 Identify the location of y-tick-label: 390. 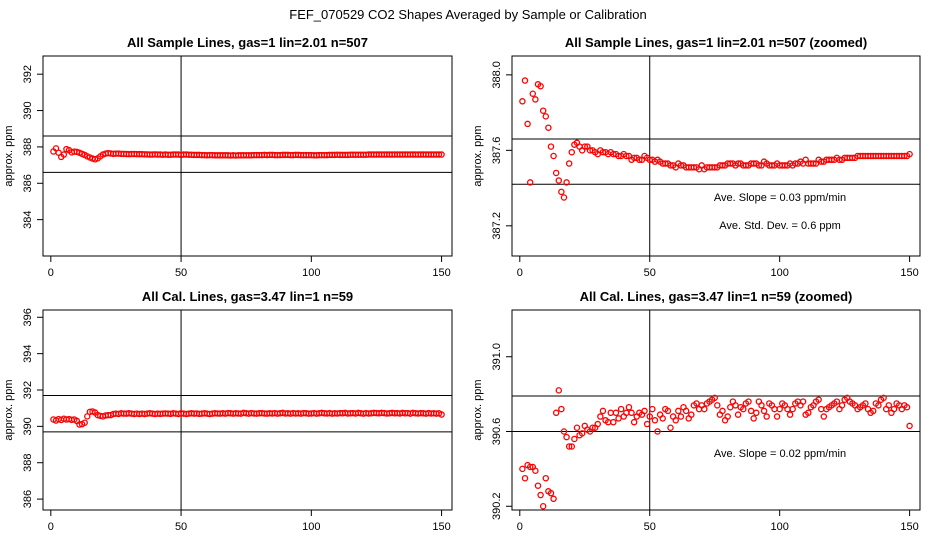
(28, 426).